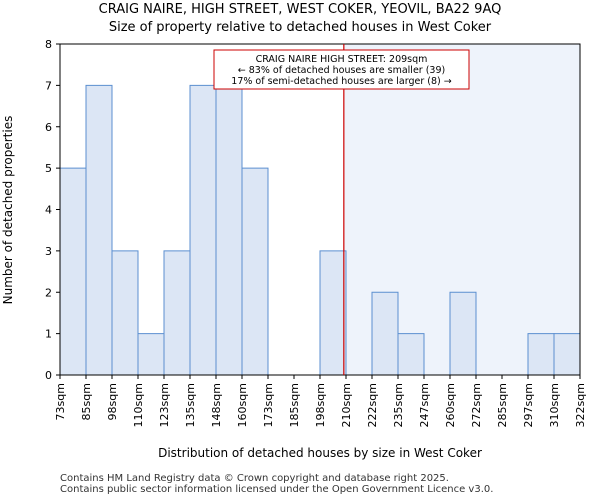 This screenshot has width=600, height=500. I want to click on x-tick-label: 247sqm, so click(424, 405).